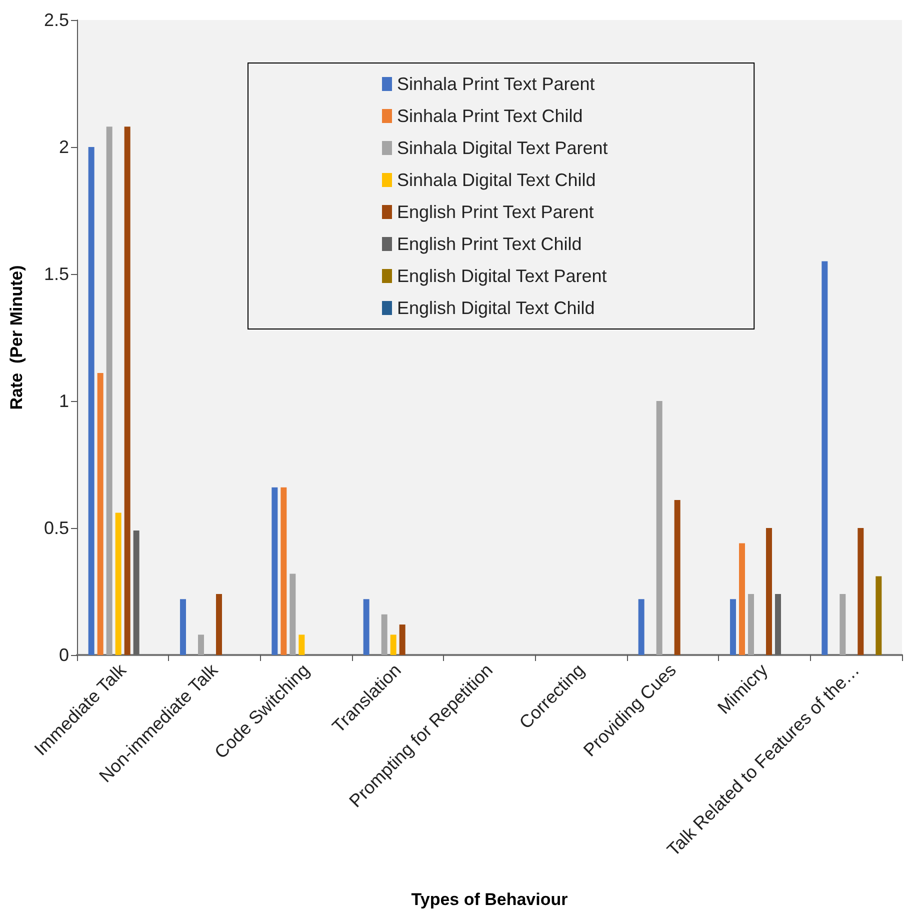 The width and height of the screenshot is (907, 913). I want to click on legend-label: Sinhala Digital Text Child, so click(496, 180).